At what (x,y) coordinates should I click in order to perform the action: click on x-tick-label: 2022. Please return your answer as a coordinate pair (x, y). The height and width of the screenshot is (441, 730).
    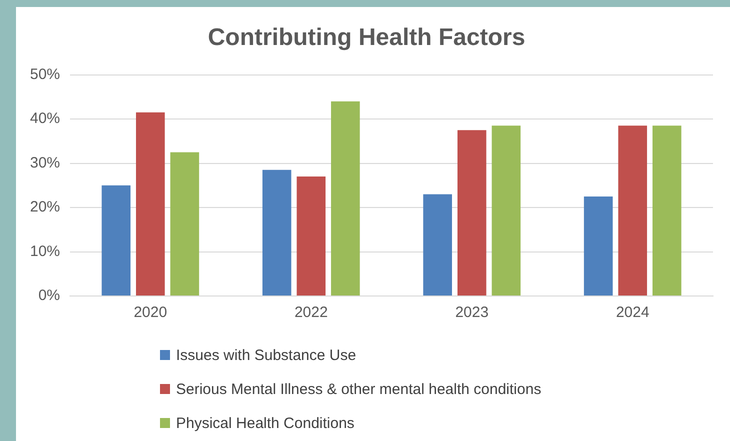
    Looking at the image, I should click on (311, 313).